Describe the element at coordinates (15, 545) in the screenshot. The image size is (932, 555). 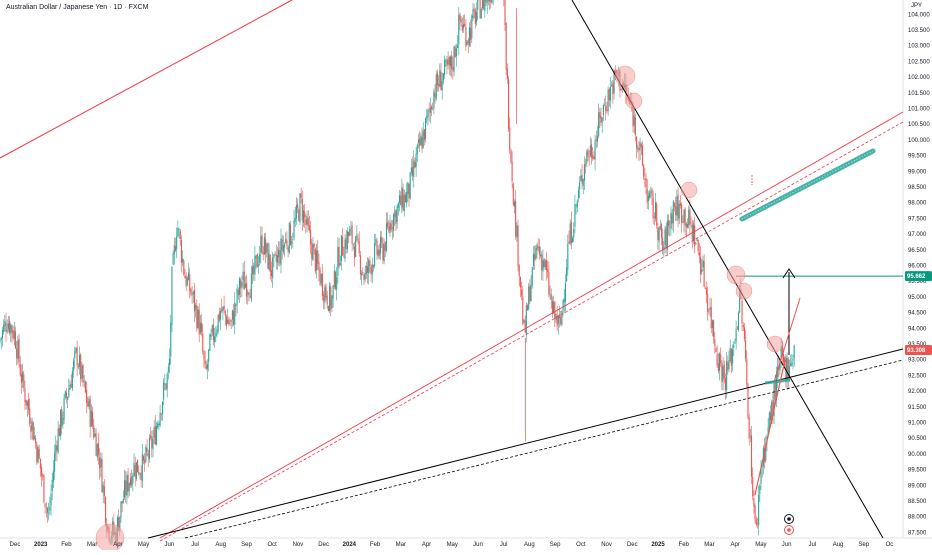
I see `x-tick-label: Dec` at that location.